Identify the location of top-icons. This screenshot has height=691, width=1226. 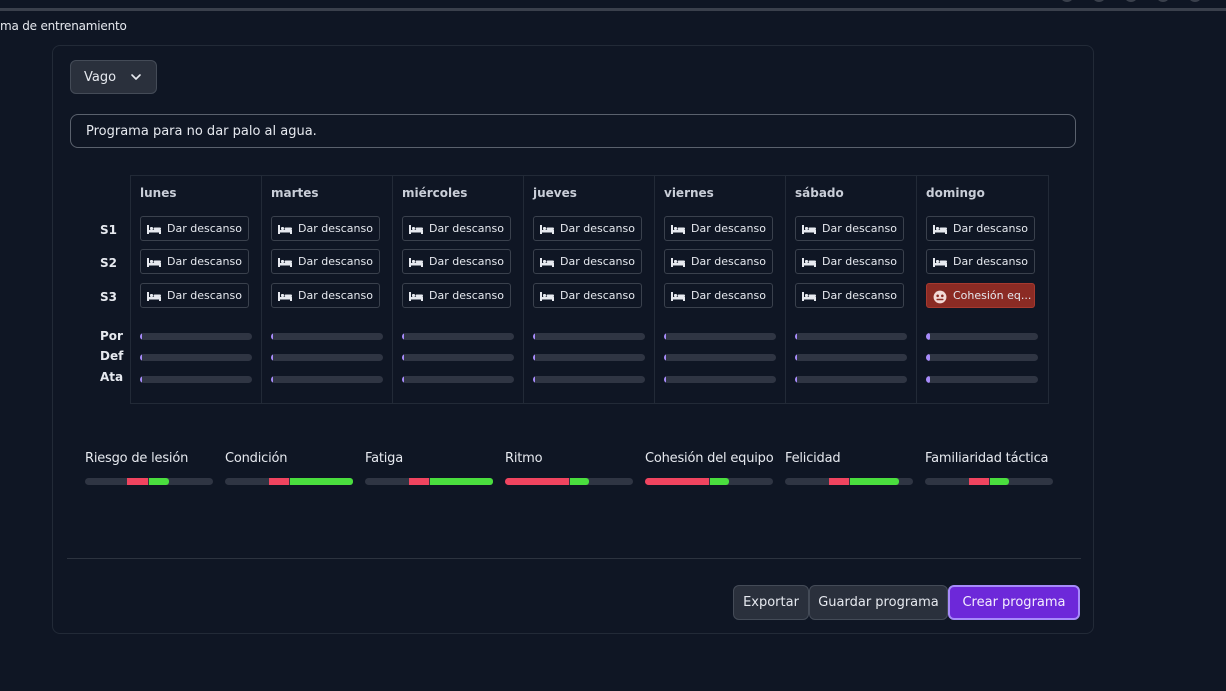
(1131, 1).